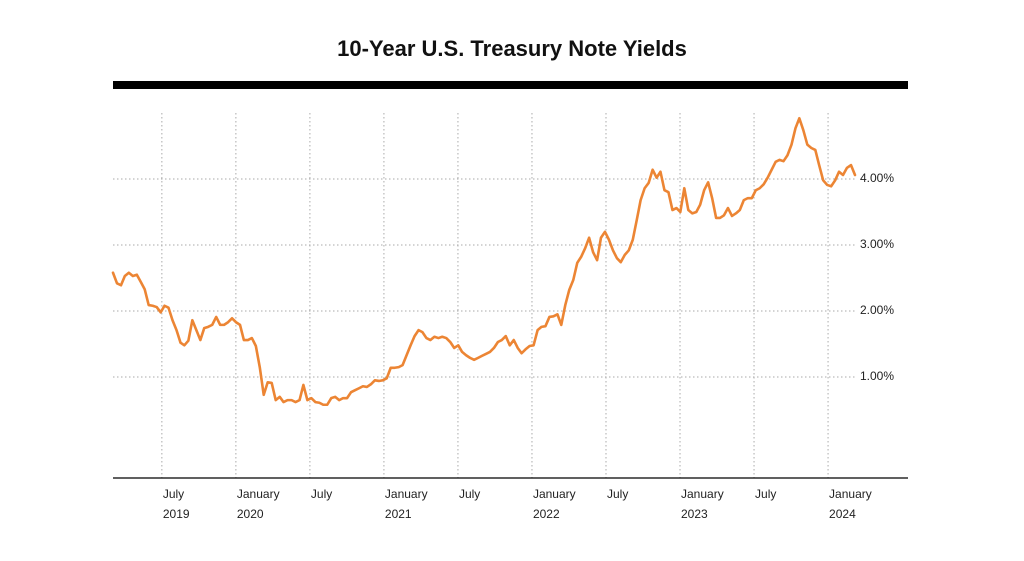 The width and height of the screenshot is (1024, 561). What do you see at coordinates (512, 48) in the screenshot?
I see `chart-title: 10-Year U.S. Treasury Note Yields` at bounding box center [512, 48].